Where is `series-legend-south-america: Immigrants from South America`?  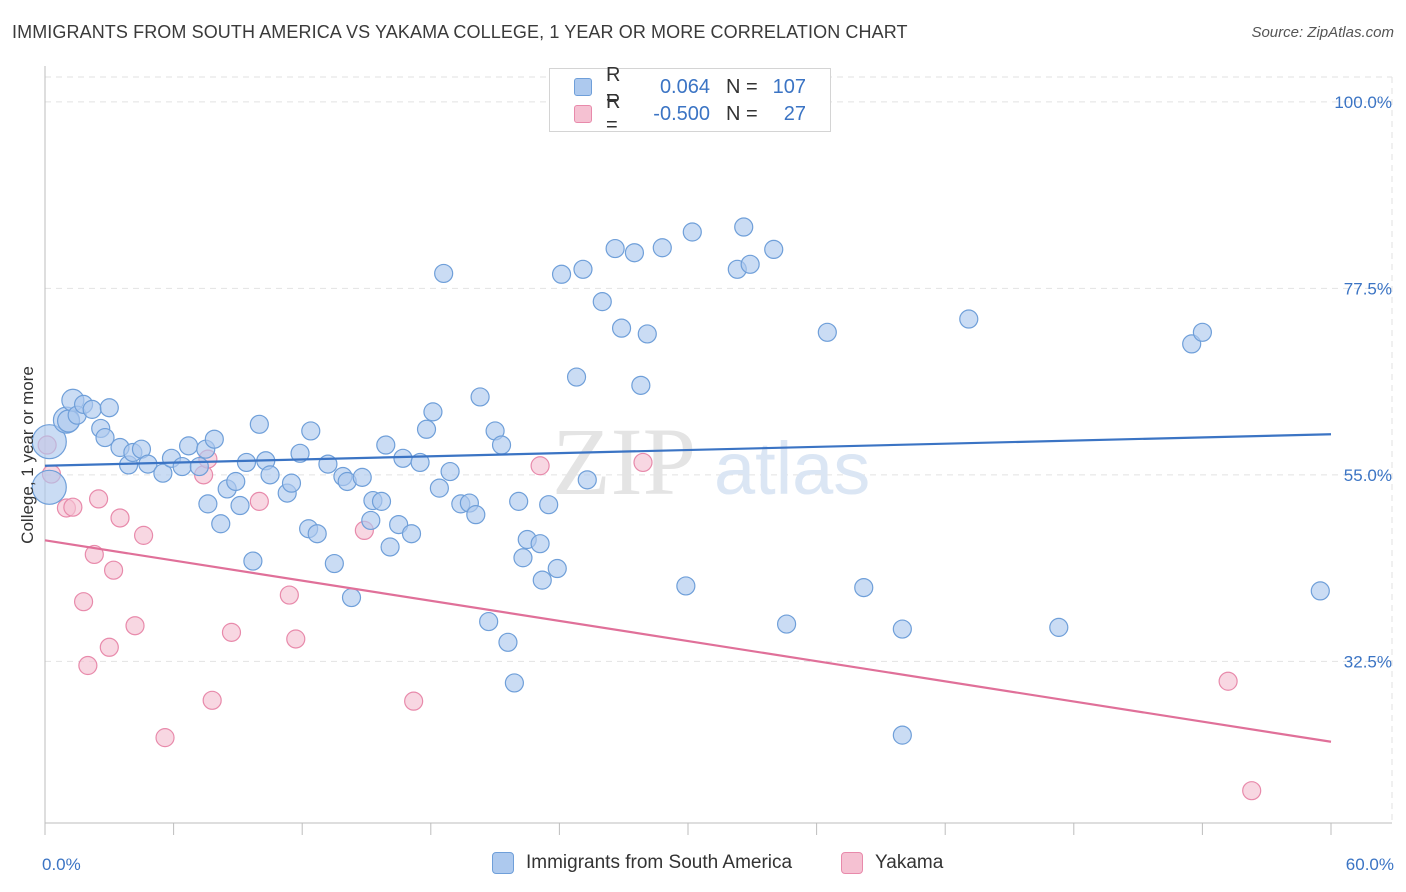 series-legend-south-america: Immigrants from South America is located at coordinates (642, 863).